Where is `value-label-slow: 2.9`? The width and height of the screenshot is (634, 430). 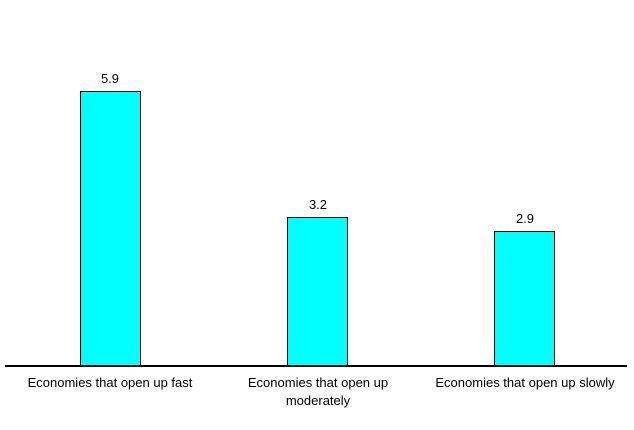
value-label-slow: 2.9 is located at coordinates (525, 218).